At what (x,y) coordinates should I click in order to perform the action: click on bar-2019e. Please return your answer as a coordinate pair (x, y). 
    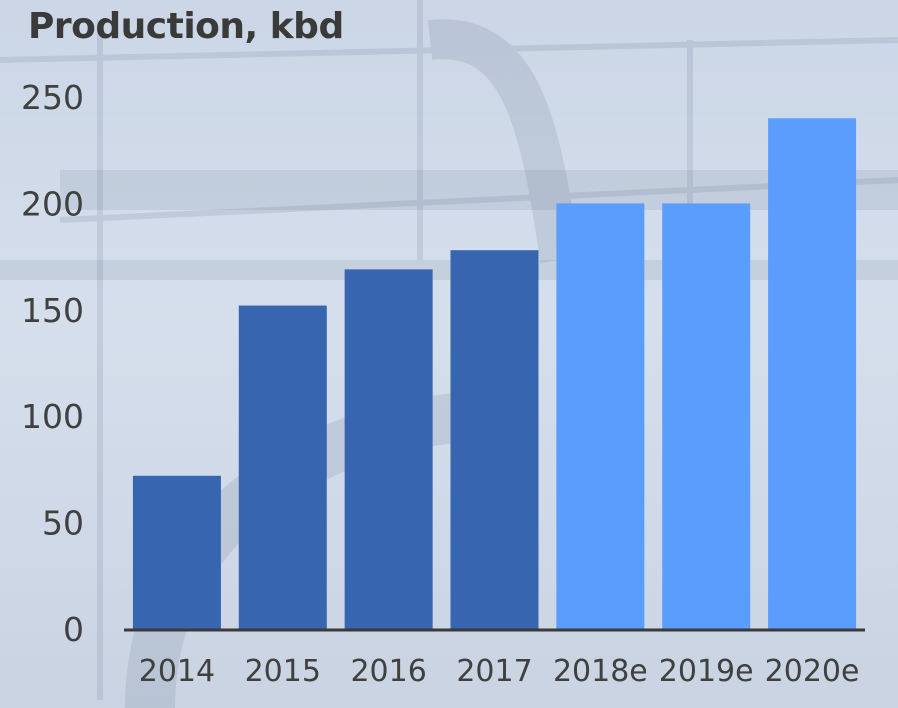
    Looking at the image, I should click on (706, 416).